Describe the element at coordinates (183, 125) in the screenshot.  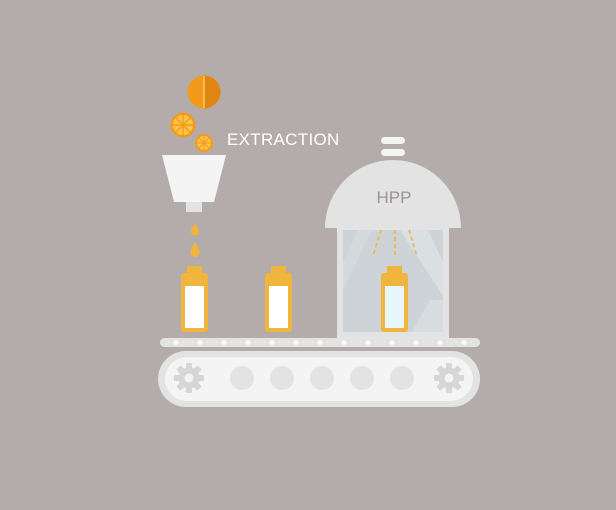
I see `orange-slice-icon` at that location.